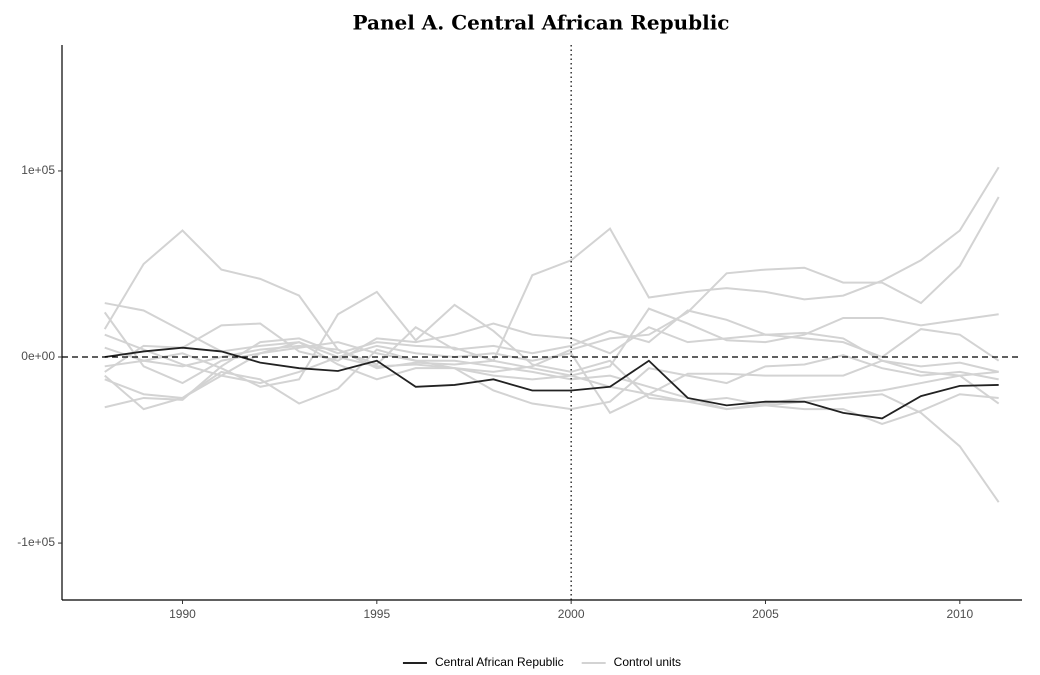 The width and height of the screenshot is (1040, 675). Describe the element at coordinates (38, 356) in the screenshot. I see `y-tick-label: 0e+00` at that location.